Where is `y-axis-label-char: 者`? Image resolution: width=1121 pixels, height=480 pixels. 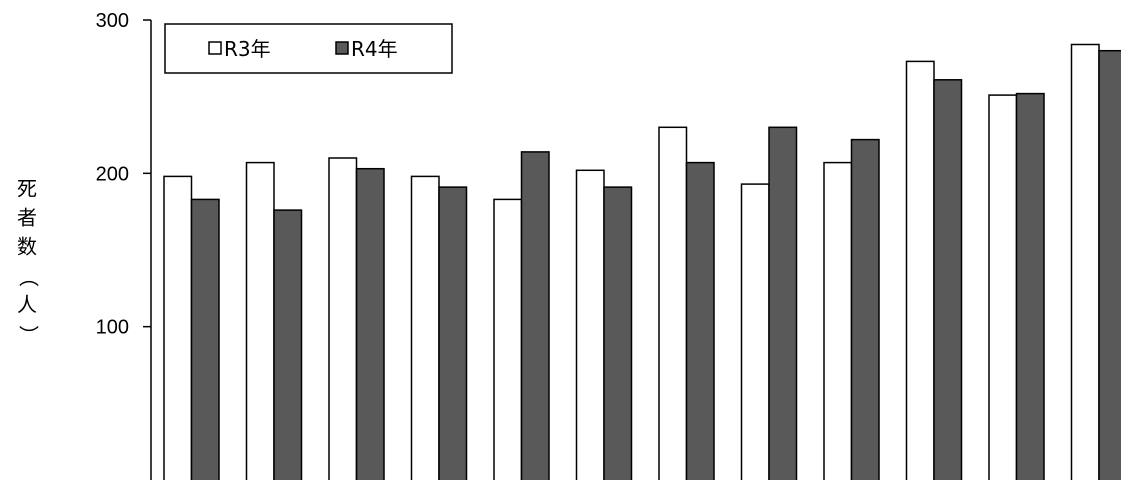
y-axis-label-char: 者 is located at coordinates (27, 218).